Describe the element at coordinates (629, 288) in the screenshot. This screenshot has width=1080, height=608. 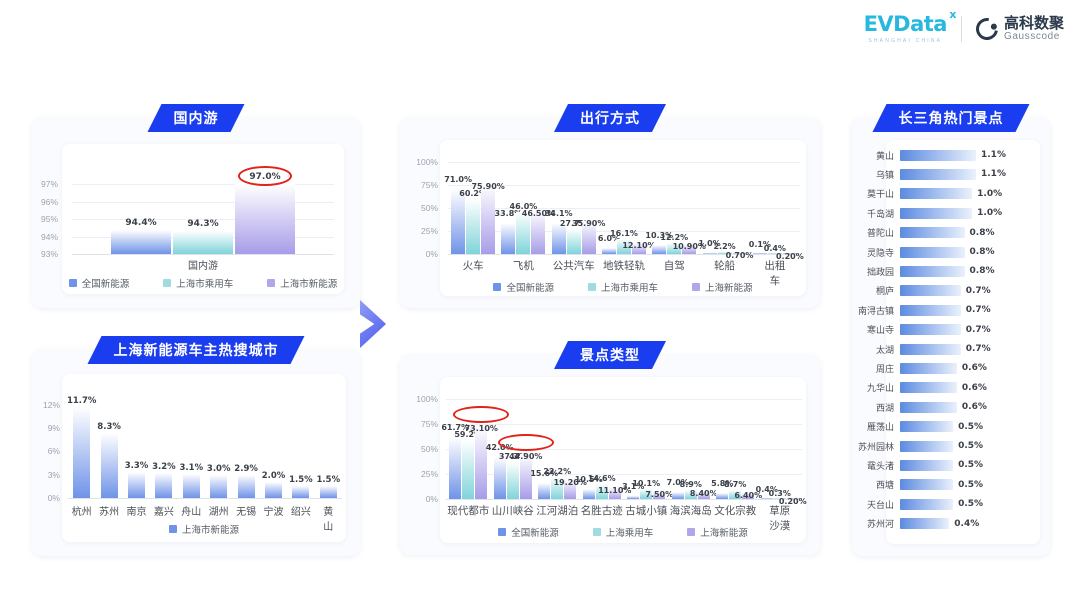
I see `legend-label: 上海市乘用车` at that location.